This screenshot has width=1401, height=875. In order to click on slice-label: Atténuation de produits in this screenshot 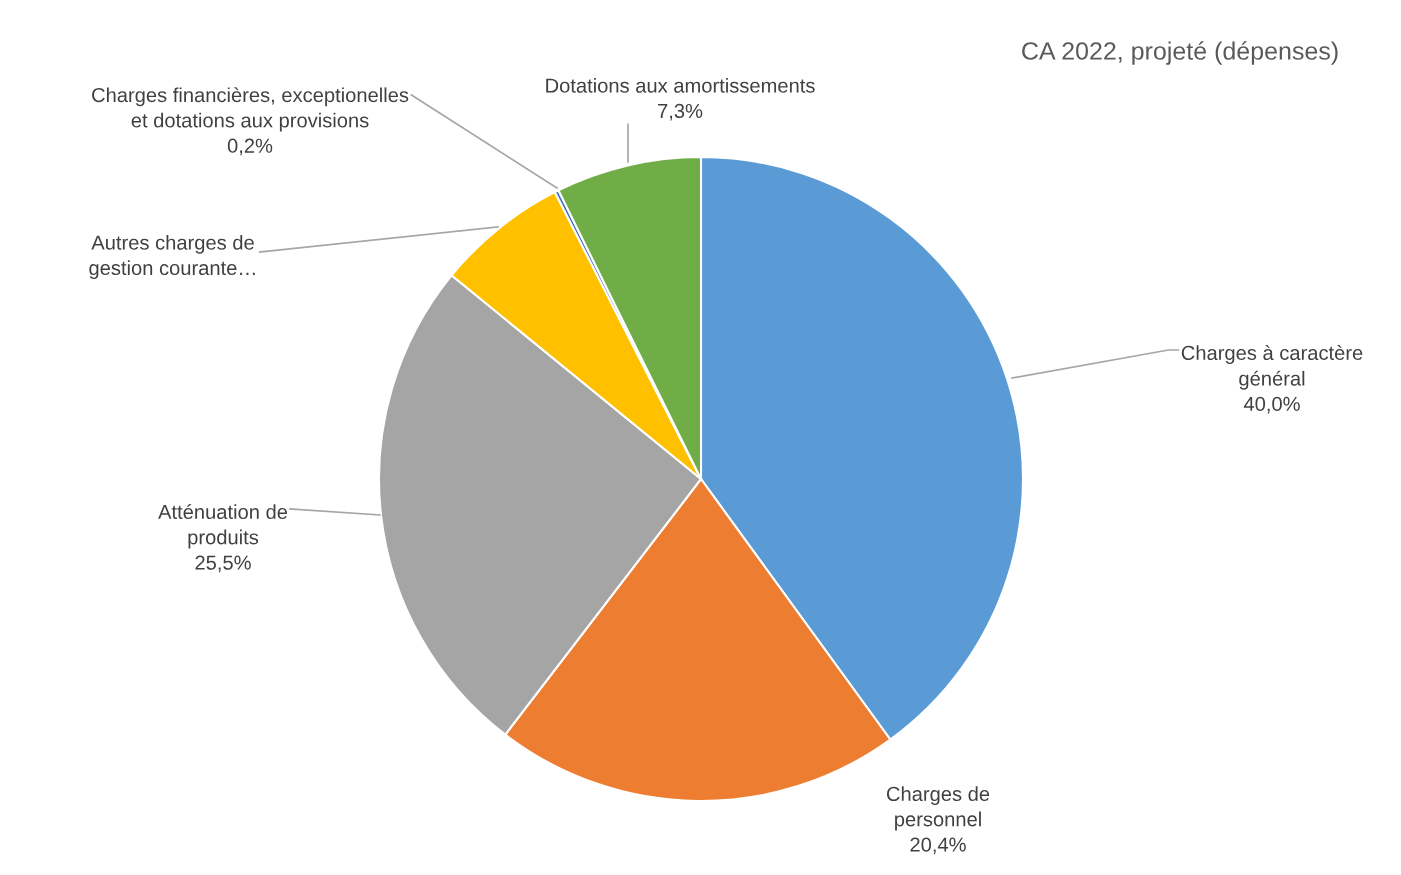, I will do `click(223, 526)`.